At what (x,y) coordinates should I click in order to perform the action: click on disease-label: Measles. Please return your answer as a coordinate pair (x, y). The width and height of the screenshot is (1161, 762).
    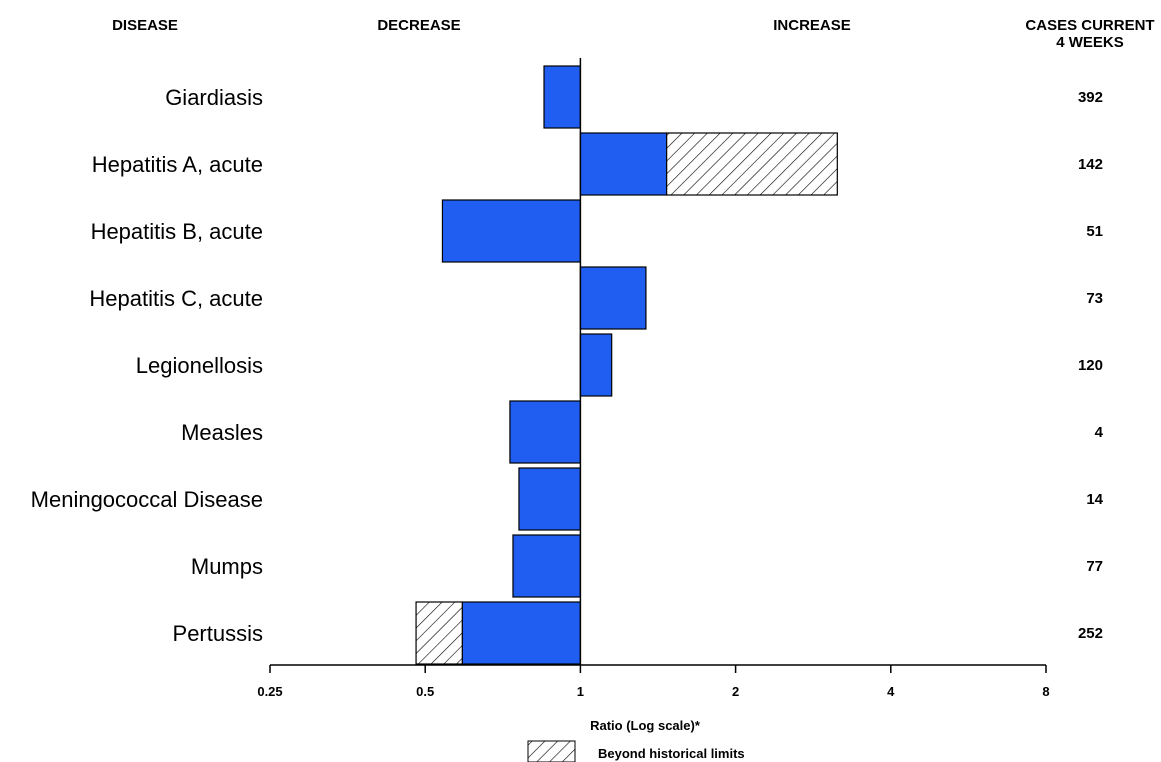
    Looking at the image, I should click on (222, 432).